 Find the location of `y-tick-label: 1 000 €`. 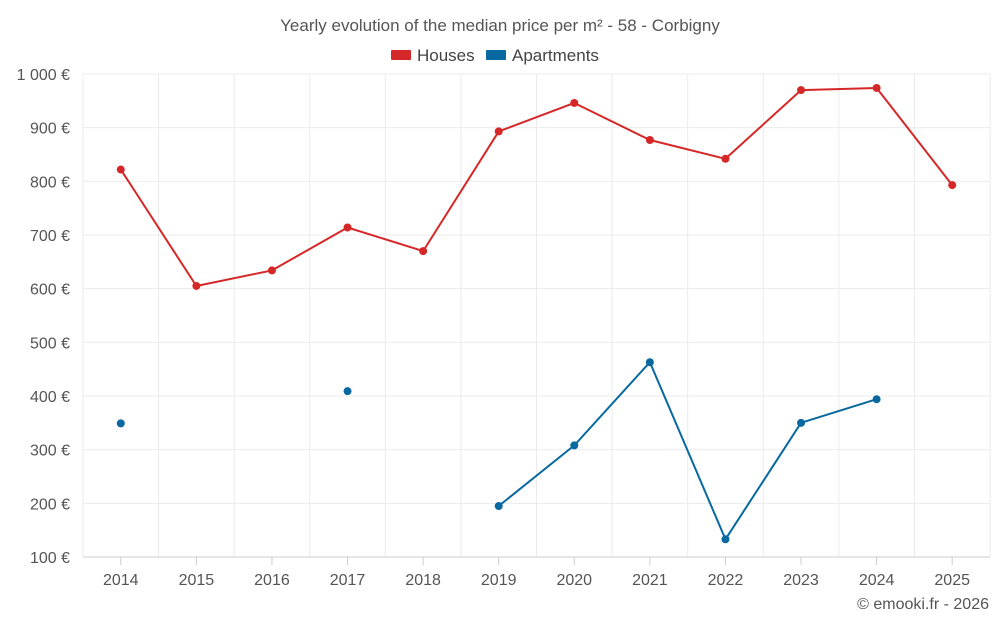

y-tick-label: 1 000 € is located at coordinates (43, 75).